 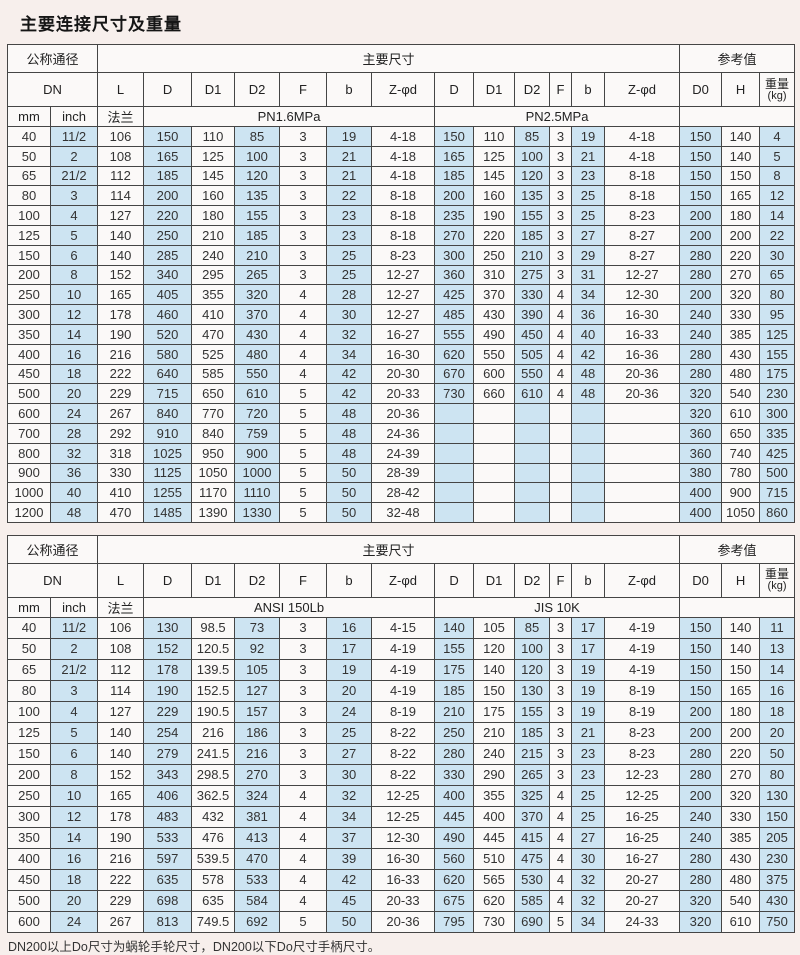 I want to click on value-cell: 190.5, so click(x=213, y=711).